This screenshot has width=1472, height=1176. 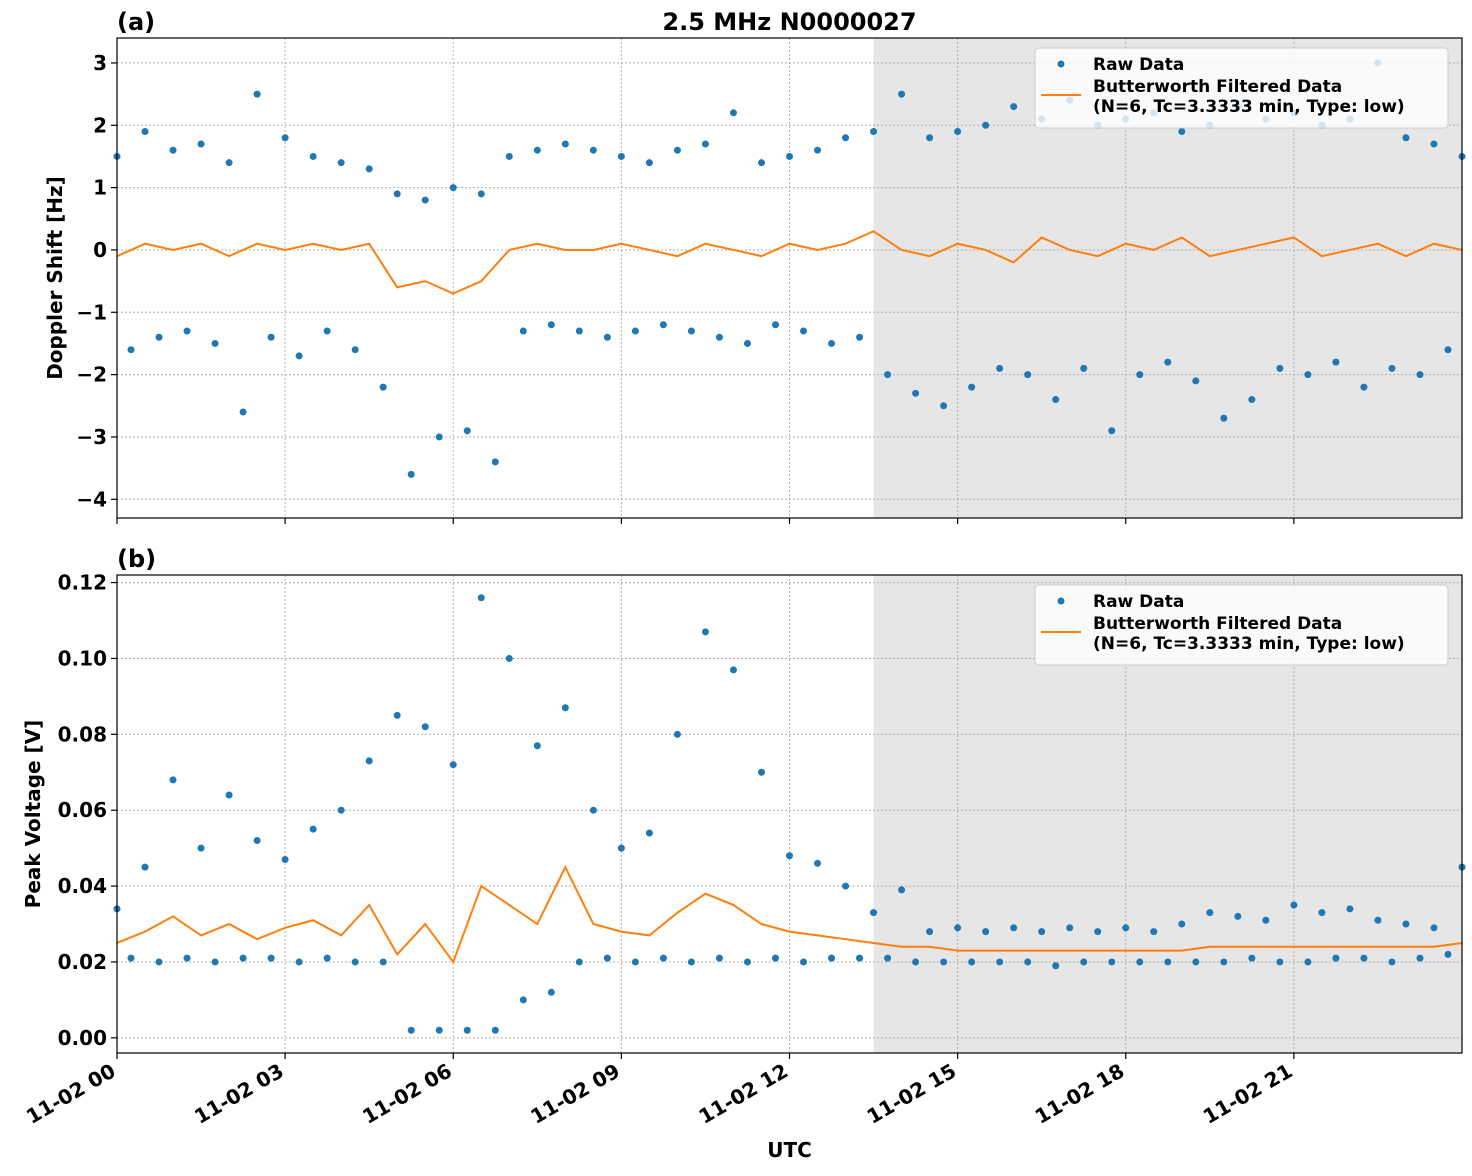 What do you see at coordinates (100, 63) in the screenshot?
I see `y-tick-label: 3` at bounding box center [100, 63].